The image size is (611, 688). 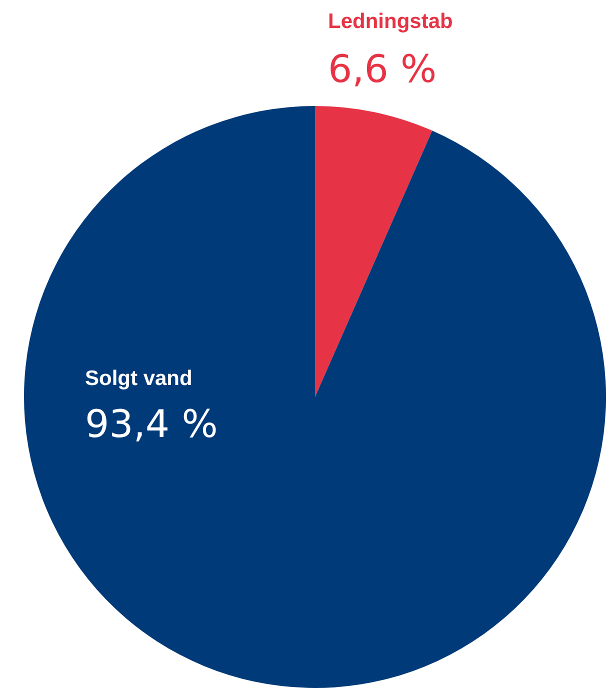 I want to click on data-label: 93,4 %, so click(x=151, y=424).